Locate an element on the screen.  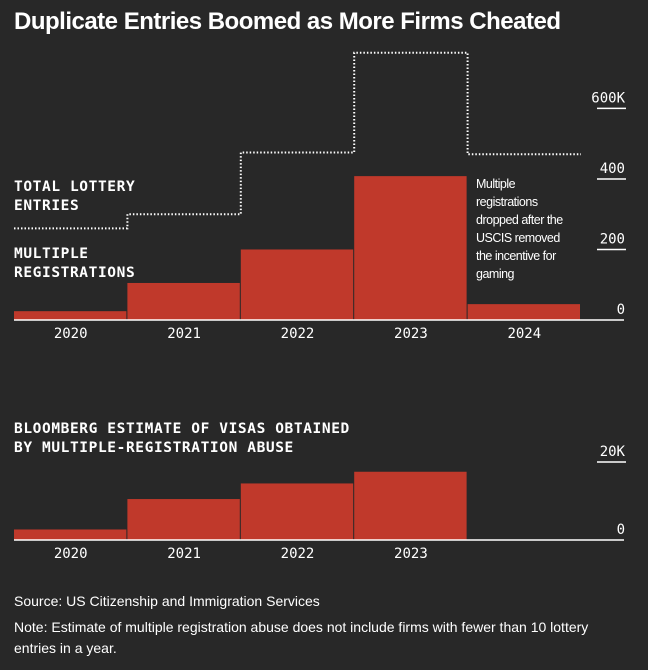
visas-chart-title-line-2: BY MULTIPLE-REGISTRATION ABUSE is located at coordinates (154, 448).